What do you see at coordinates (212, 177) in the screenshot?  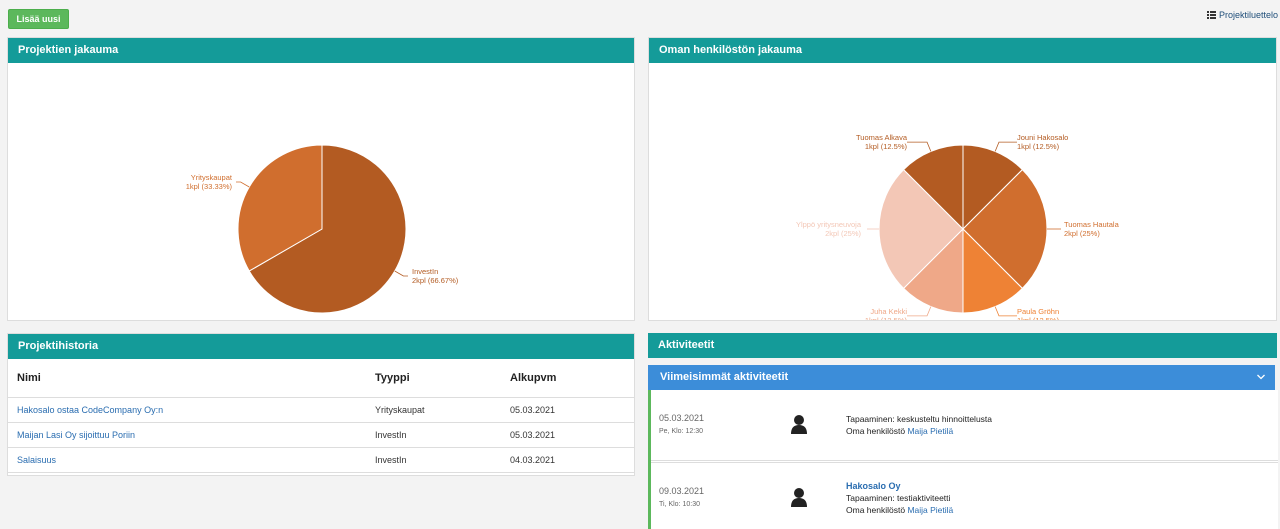 I see `pie-slice-name: Yrityskaupat` at bounding box center [212, 177].